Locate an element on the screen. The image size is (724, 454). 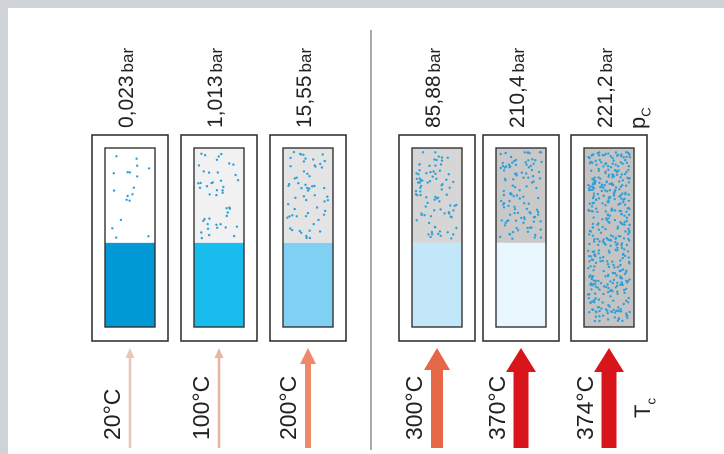
liquid-phase is located at coordinates (130, 284).